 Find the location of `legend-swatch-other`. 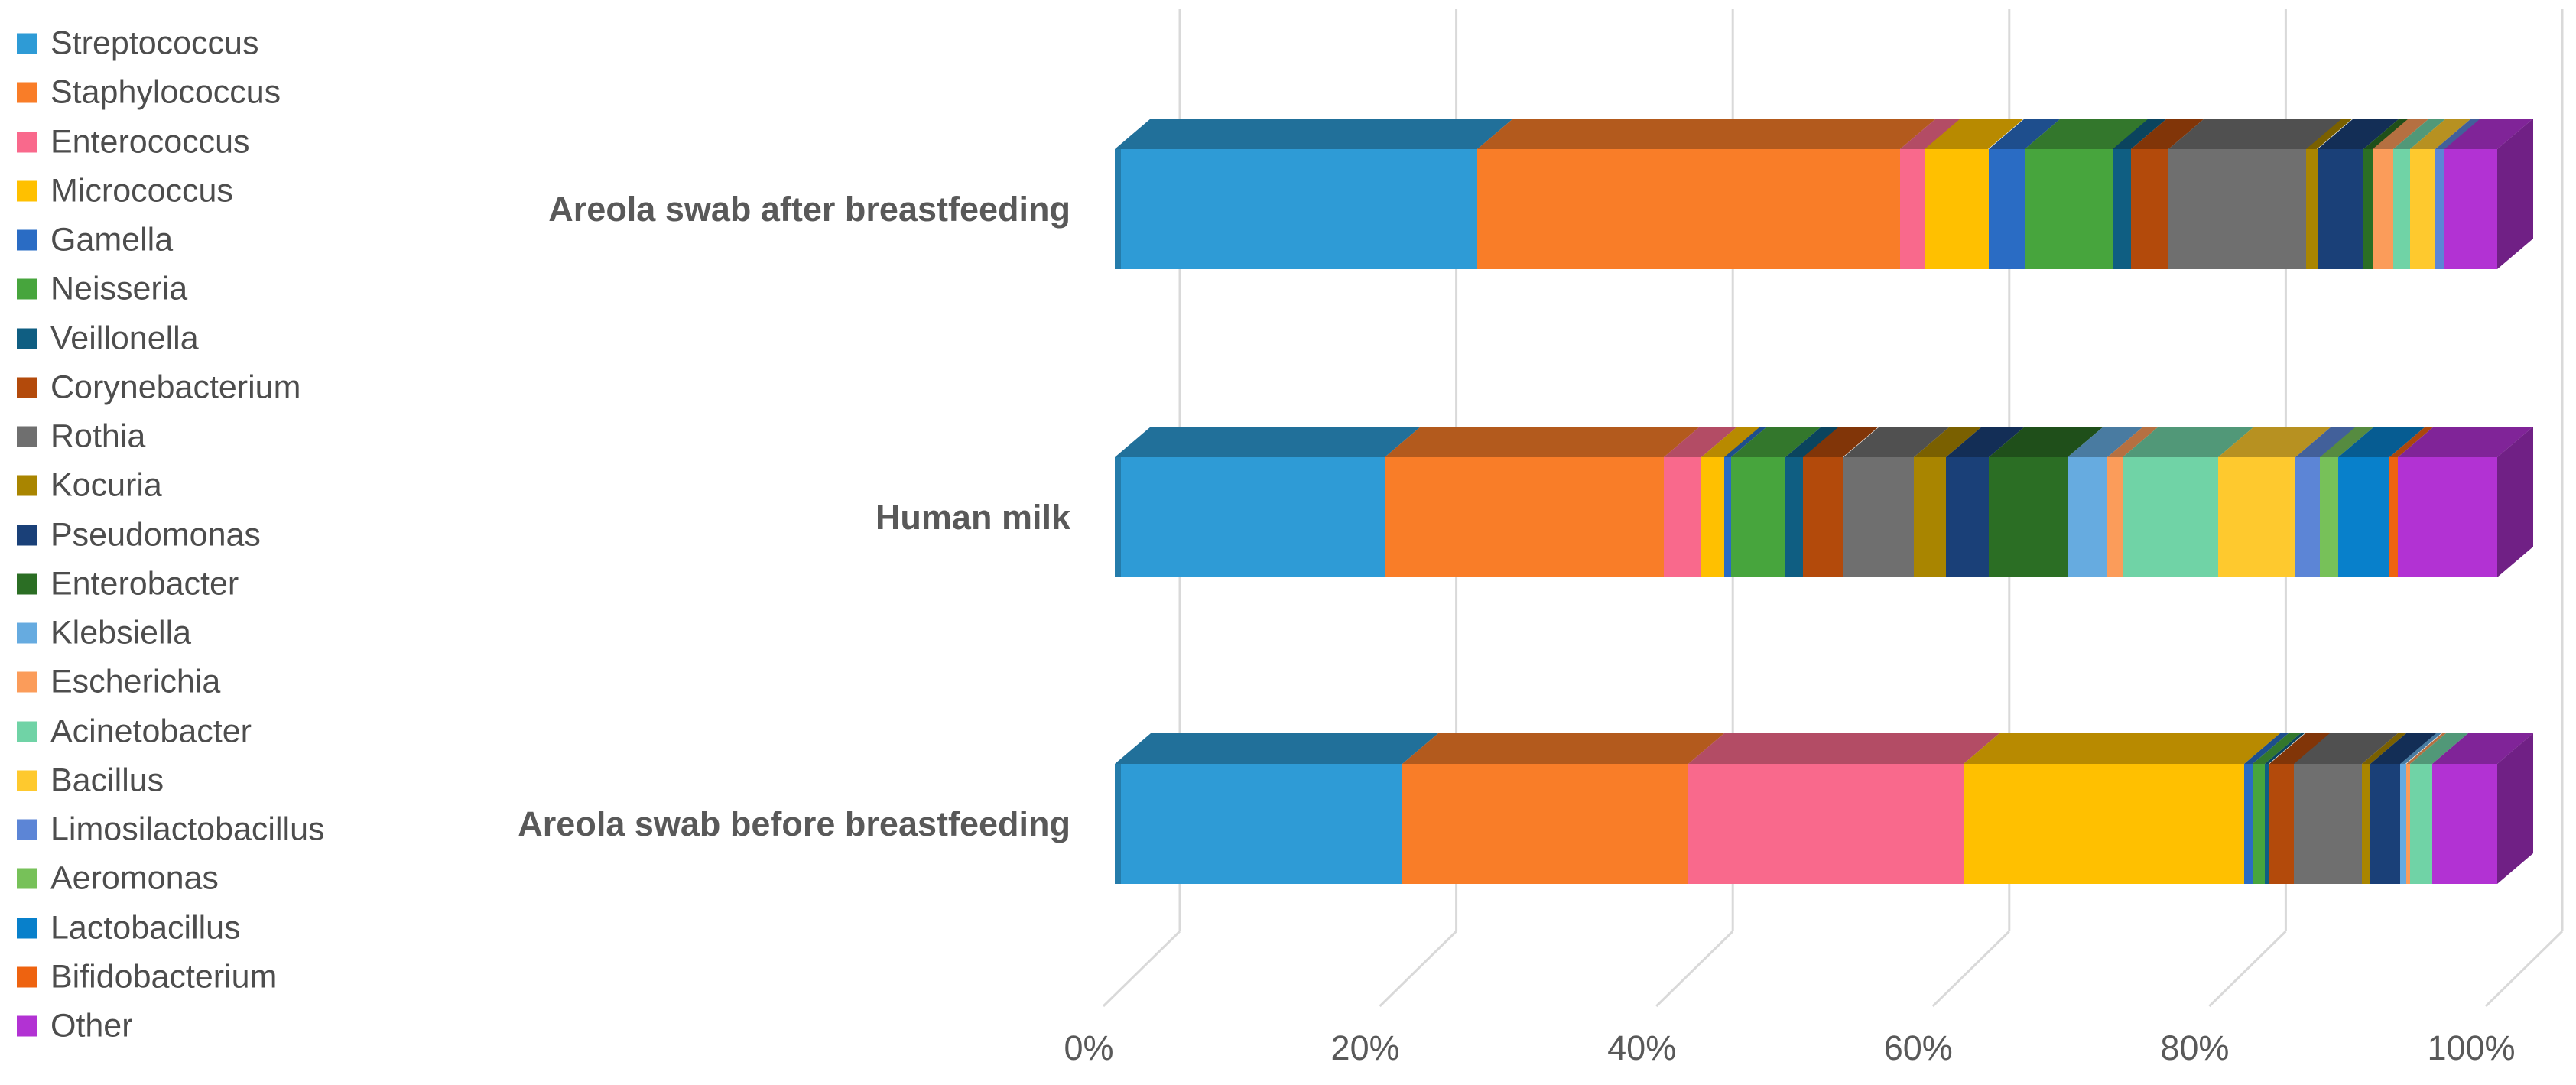

legend-swatch-other is located at coordinates (27, 1026).